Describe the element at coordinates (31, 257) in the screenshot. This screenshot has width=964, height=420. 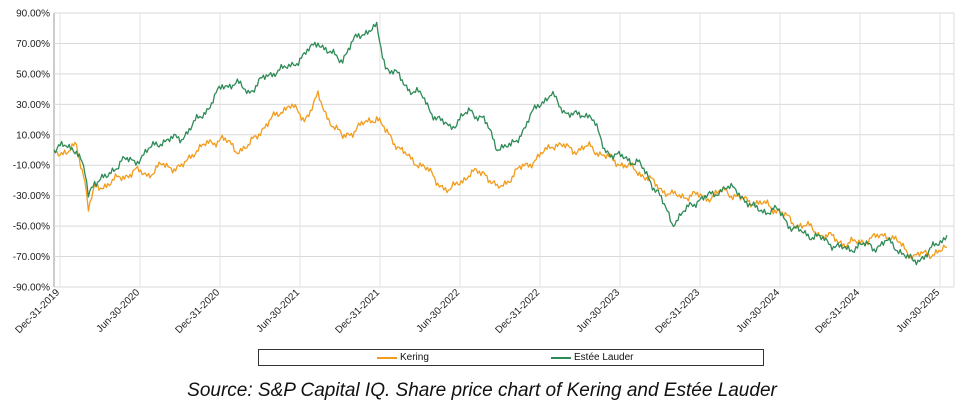
I see `y-tick-label: -70.00%` at that location.